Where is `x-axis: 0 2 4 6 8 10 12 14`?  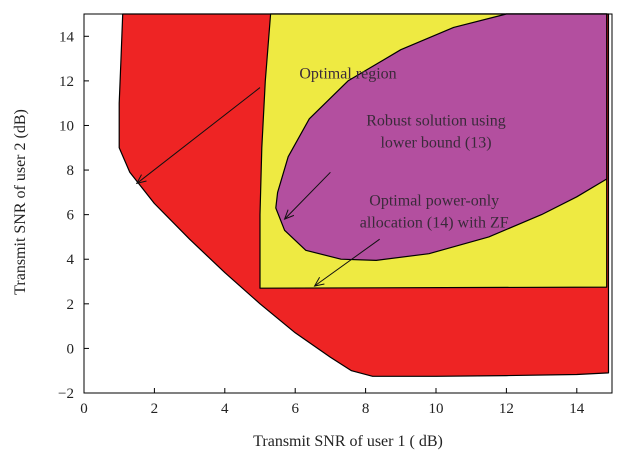
x-axis: 0 2 4 6 8 10 12 14 is located at coordinates (332, 402).